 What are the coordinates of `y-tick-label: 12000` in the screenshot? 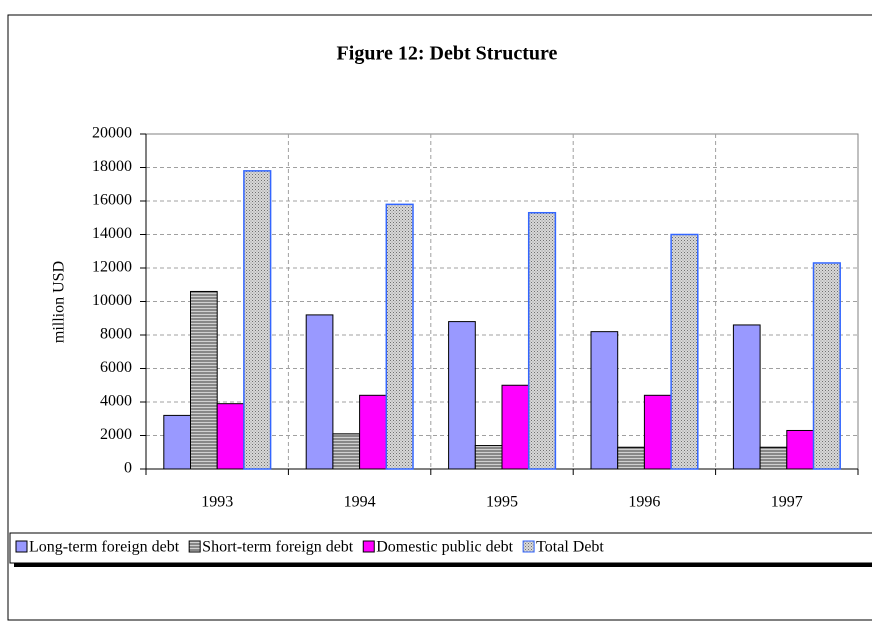 It's located at (112, 267).